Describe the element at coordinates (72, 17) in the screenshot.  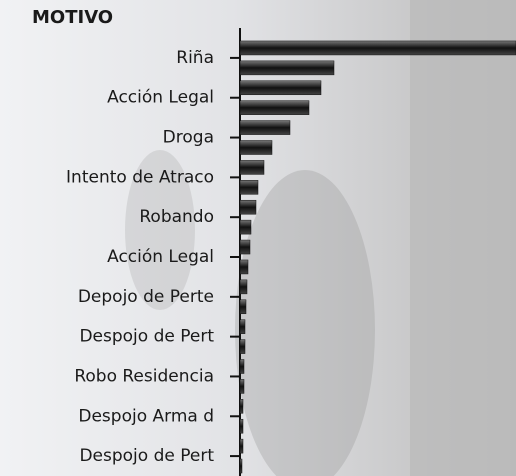
I see `chart-title: MOTIVO` at that location.